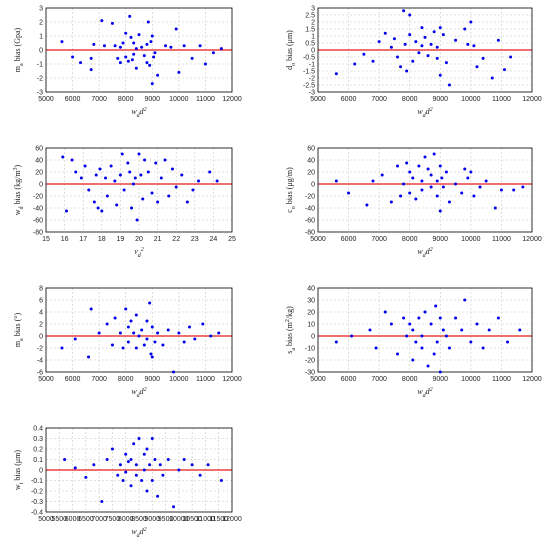 This screenshot has height=550, width=545. Describe the element at coordinates (37, 502) in the screenshot. I see `y-tick-label: -0.3` at that location.